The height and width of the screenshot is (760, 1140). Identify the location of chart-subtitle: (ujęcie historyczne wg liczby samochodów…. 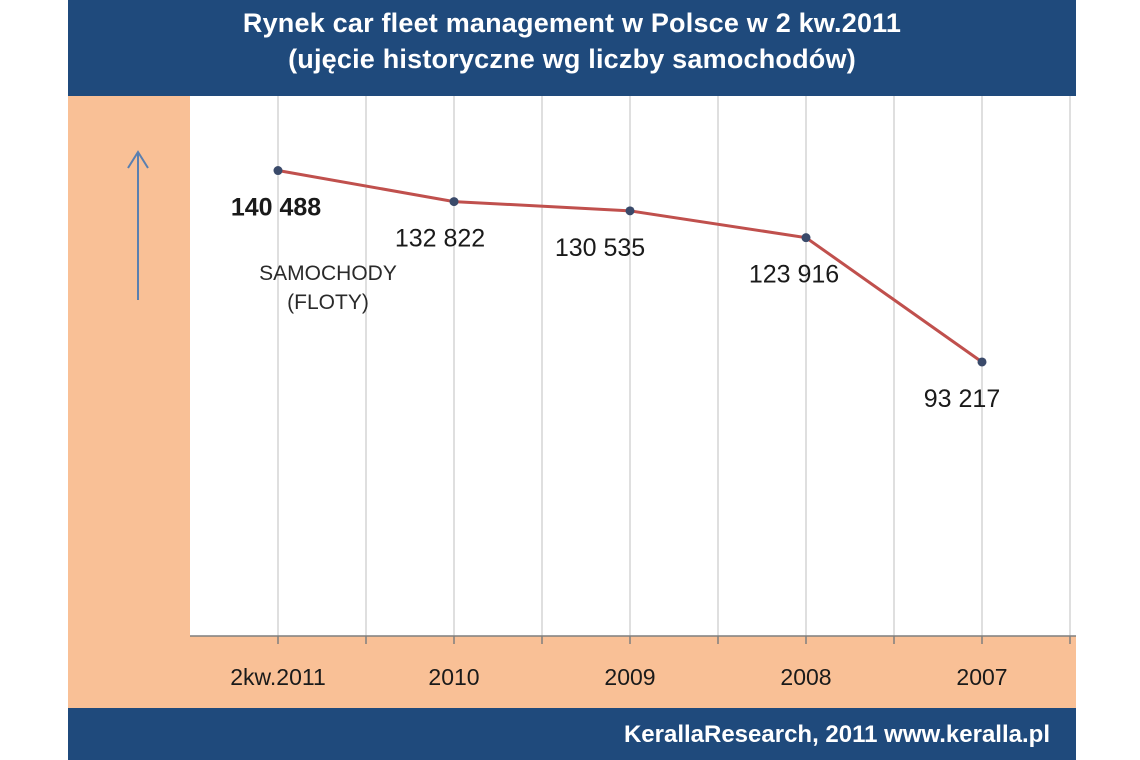
(572, 59).